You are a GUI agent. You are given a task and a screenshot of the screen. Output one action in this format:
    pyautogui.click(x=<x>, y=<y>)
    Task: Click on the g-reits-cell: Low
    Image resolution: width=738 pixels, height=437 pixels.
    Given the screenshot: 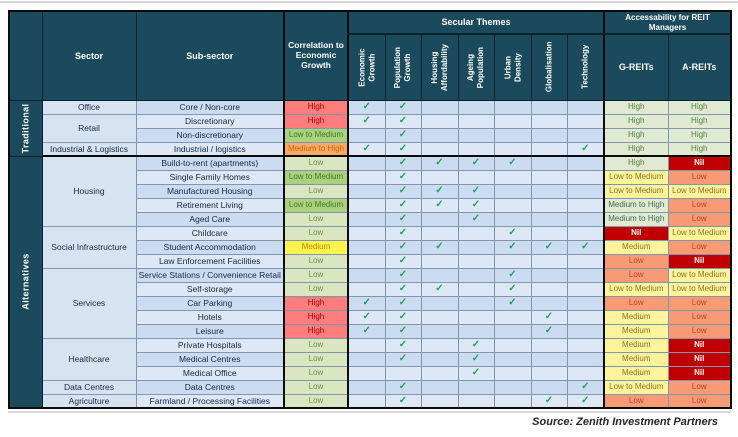 What is the action you would take?
    pyautogui.click(x=636, y=303)
    